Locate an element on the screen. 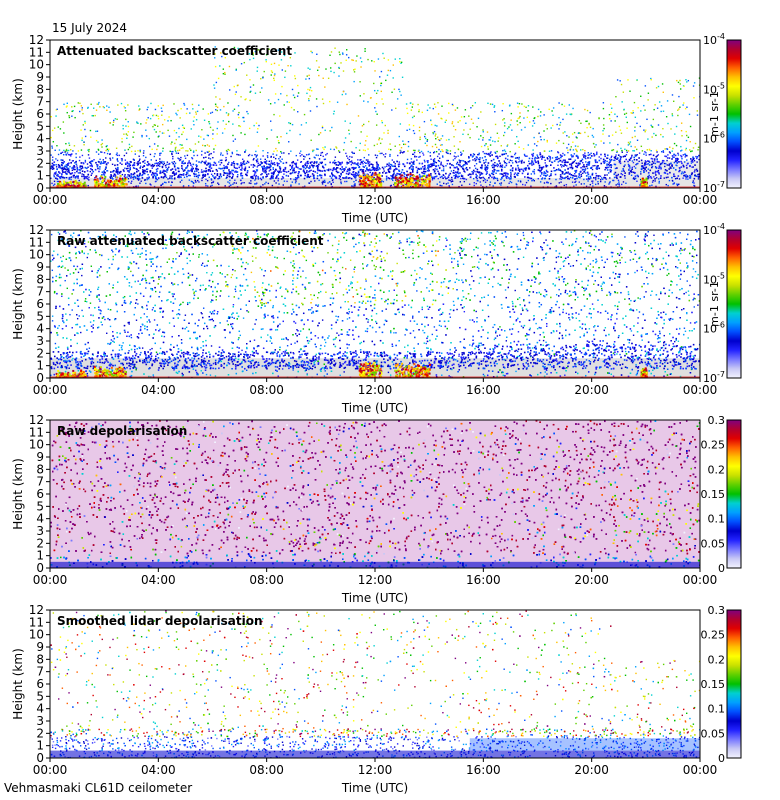 Image resolution: width=780 pixels, height=800 pixels. x-axis-label: Time (UTC) is located at coordinates (374, 598).